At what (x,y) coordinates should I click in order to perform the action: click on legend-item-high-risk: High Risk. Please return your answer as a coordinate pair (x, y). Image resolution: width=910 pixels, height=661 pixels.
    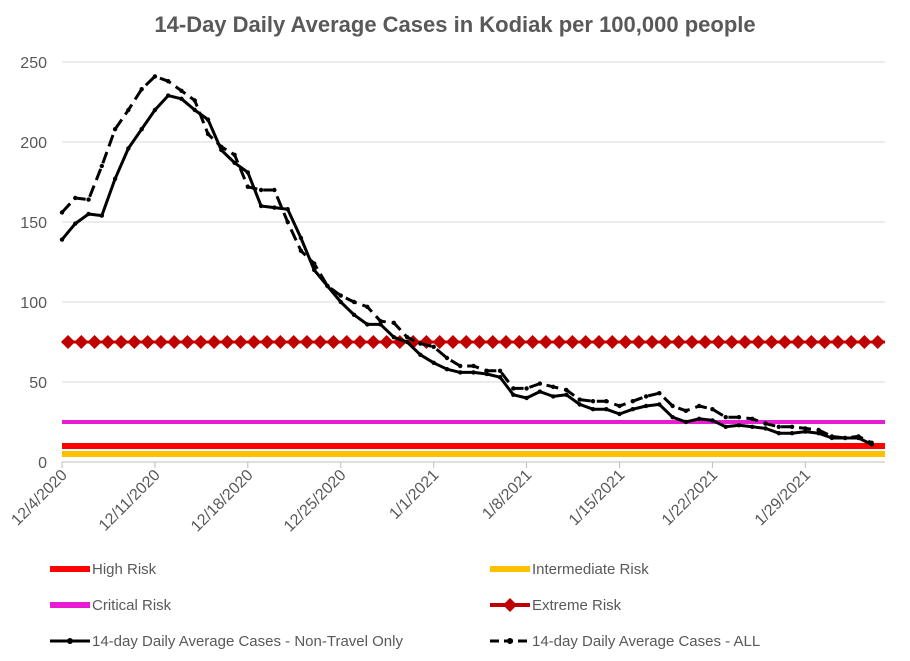
    Looking at the image, I should click on (103, 569).